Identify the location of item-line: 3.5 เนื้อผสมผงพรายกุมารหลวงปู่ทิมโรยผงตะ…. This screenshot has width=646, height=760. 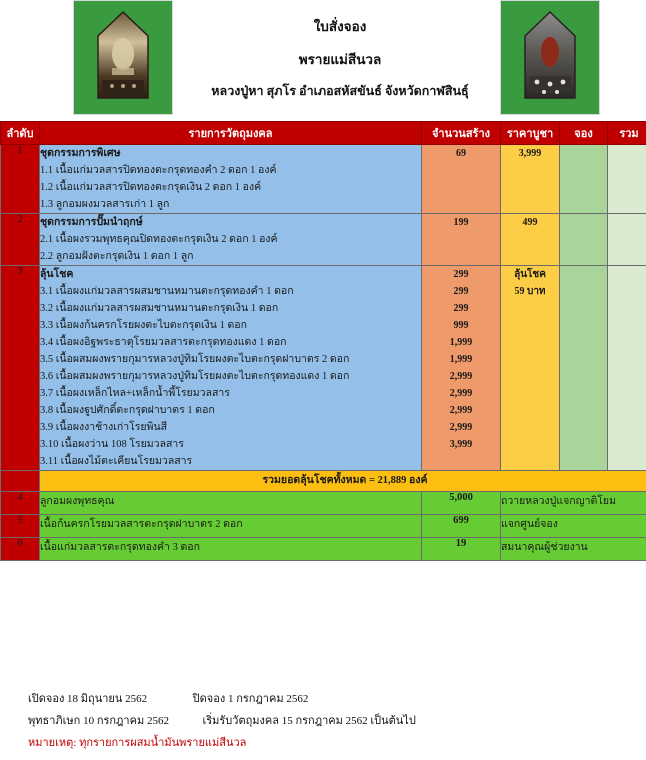
(195, 359).